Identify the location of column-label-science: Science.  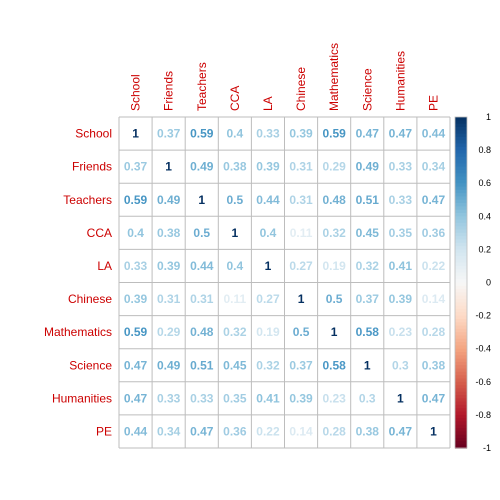
(367, 89).